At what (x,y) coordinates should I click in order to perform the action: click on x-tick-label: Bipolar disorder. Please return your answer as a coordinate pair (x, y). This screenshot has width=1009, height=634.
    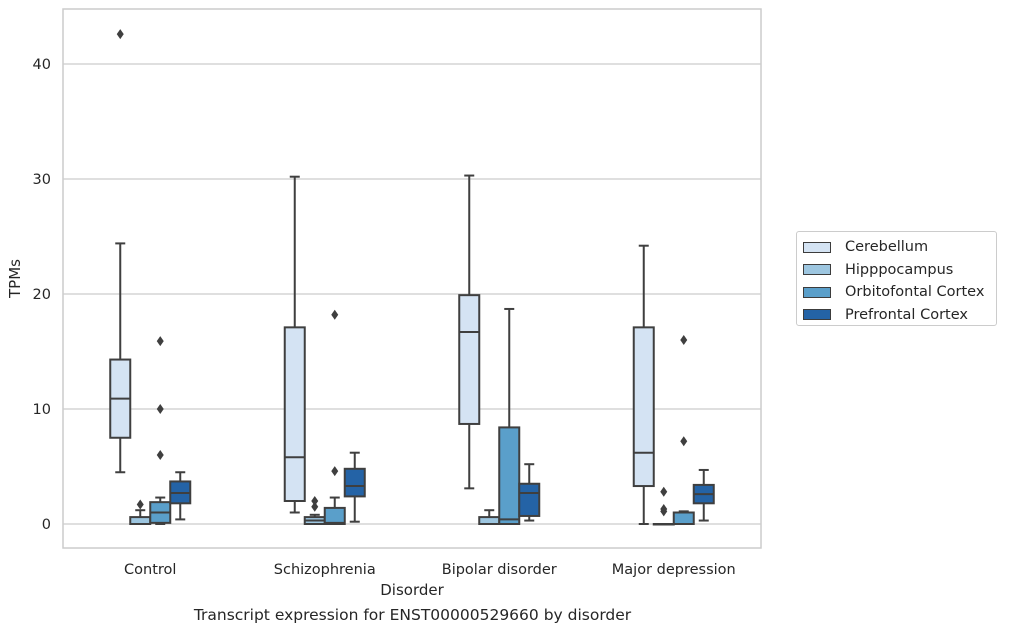
    Looking at the image, I should click on (499, 570).